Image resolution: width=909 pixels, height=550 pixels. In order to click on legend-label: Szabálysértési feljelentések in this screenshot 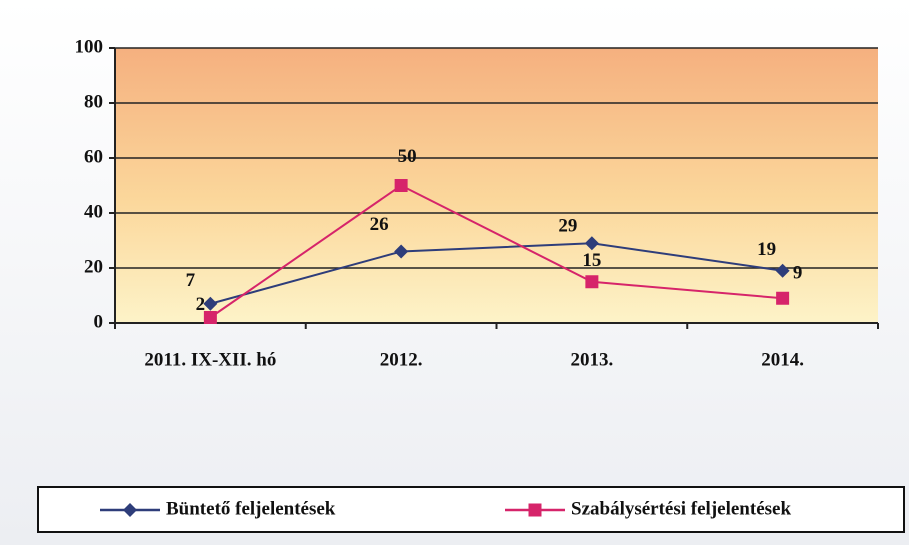, I will do `click(681, 508)`.